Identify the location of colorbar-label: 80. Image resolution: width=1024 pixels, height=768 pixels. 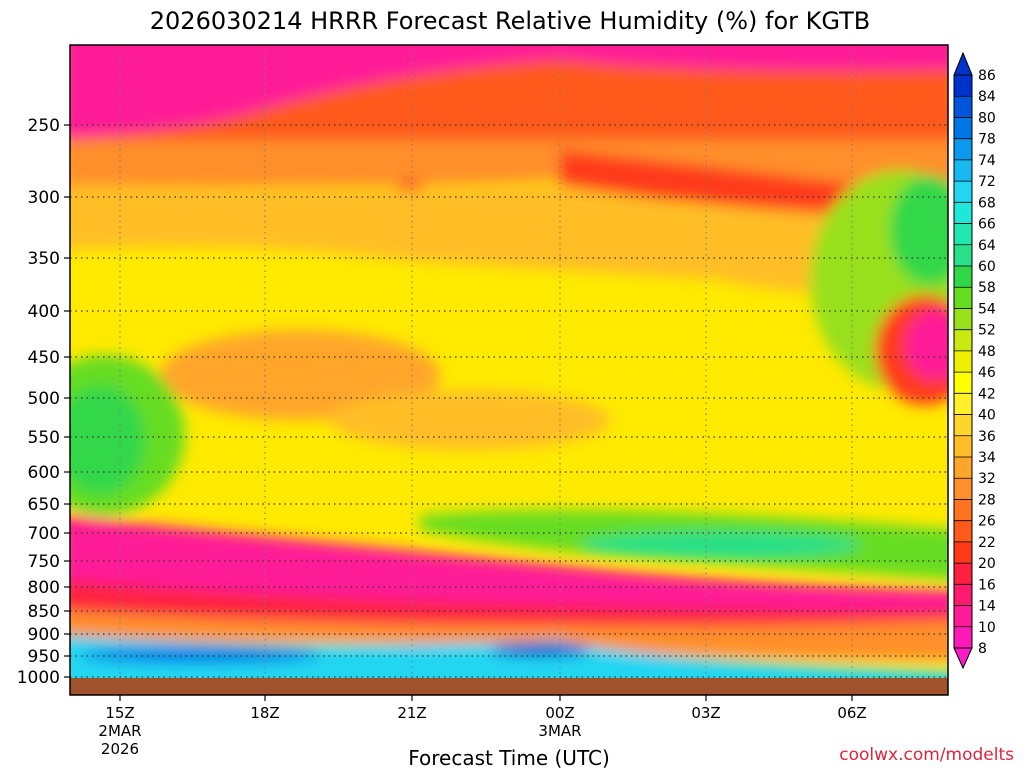
(987, 118).